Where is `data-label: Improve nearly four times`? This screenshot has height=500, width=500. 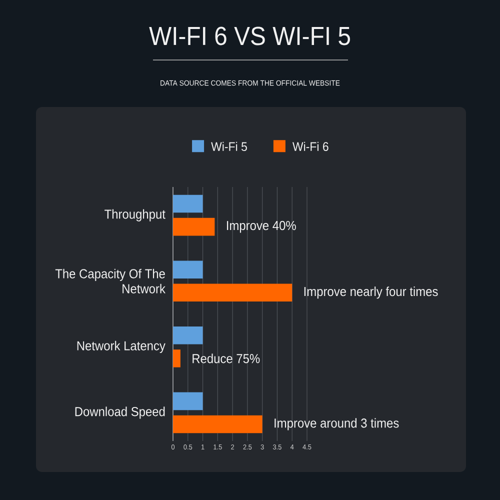
data-label: Improve nearly four times is located at coordinates (371, 292).